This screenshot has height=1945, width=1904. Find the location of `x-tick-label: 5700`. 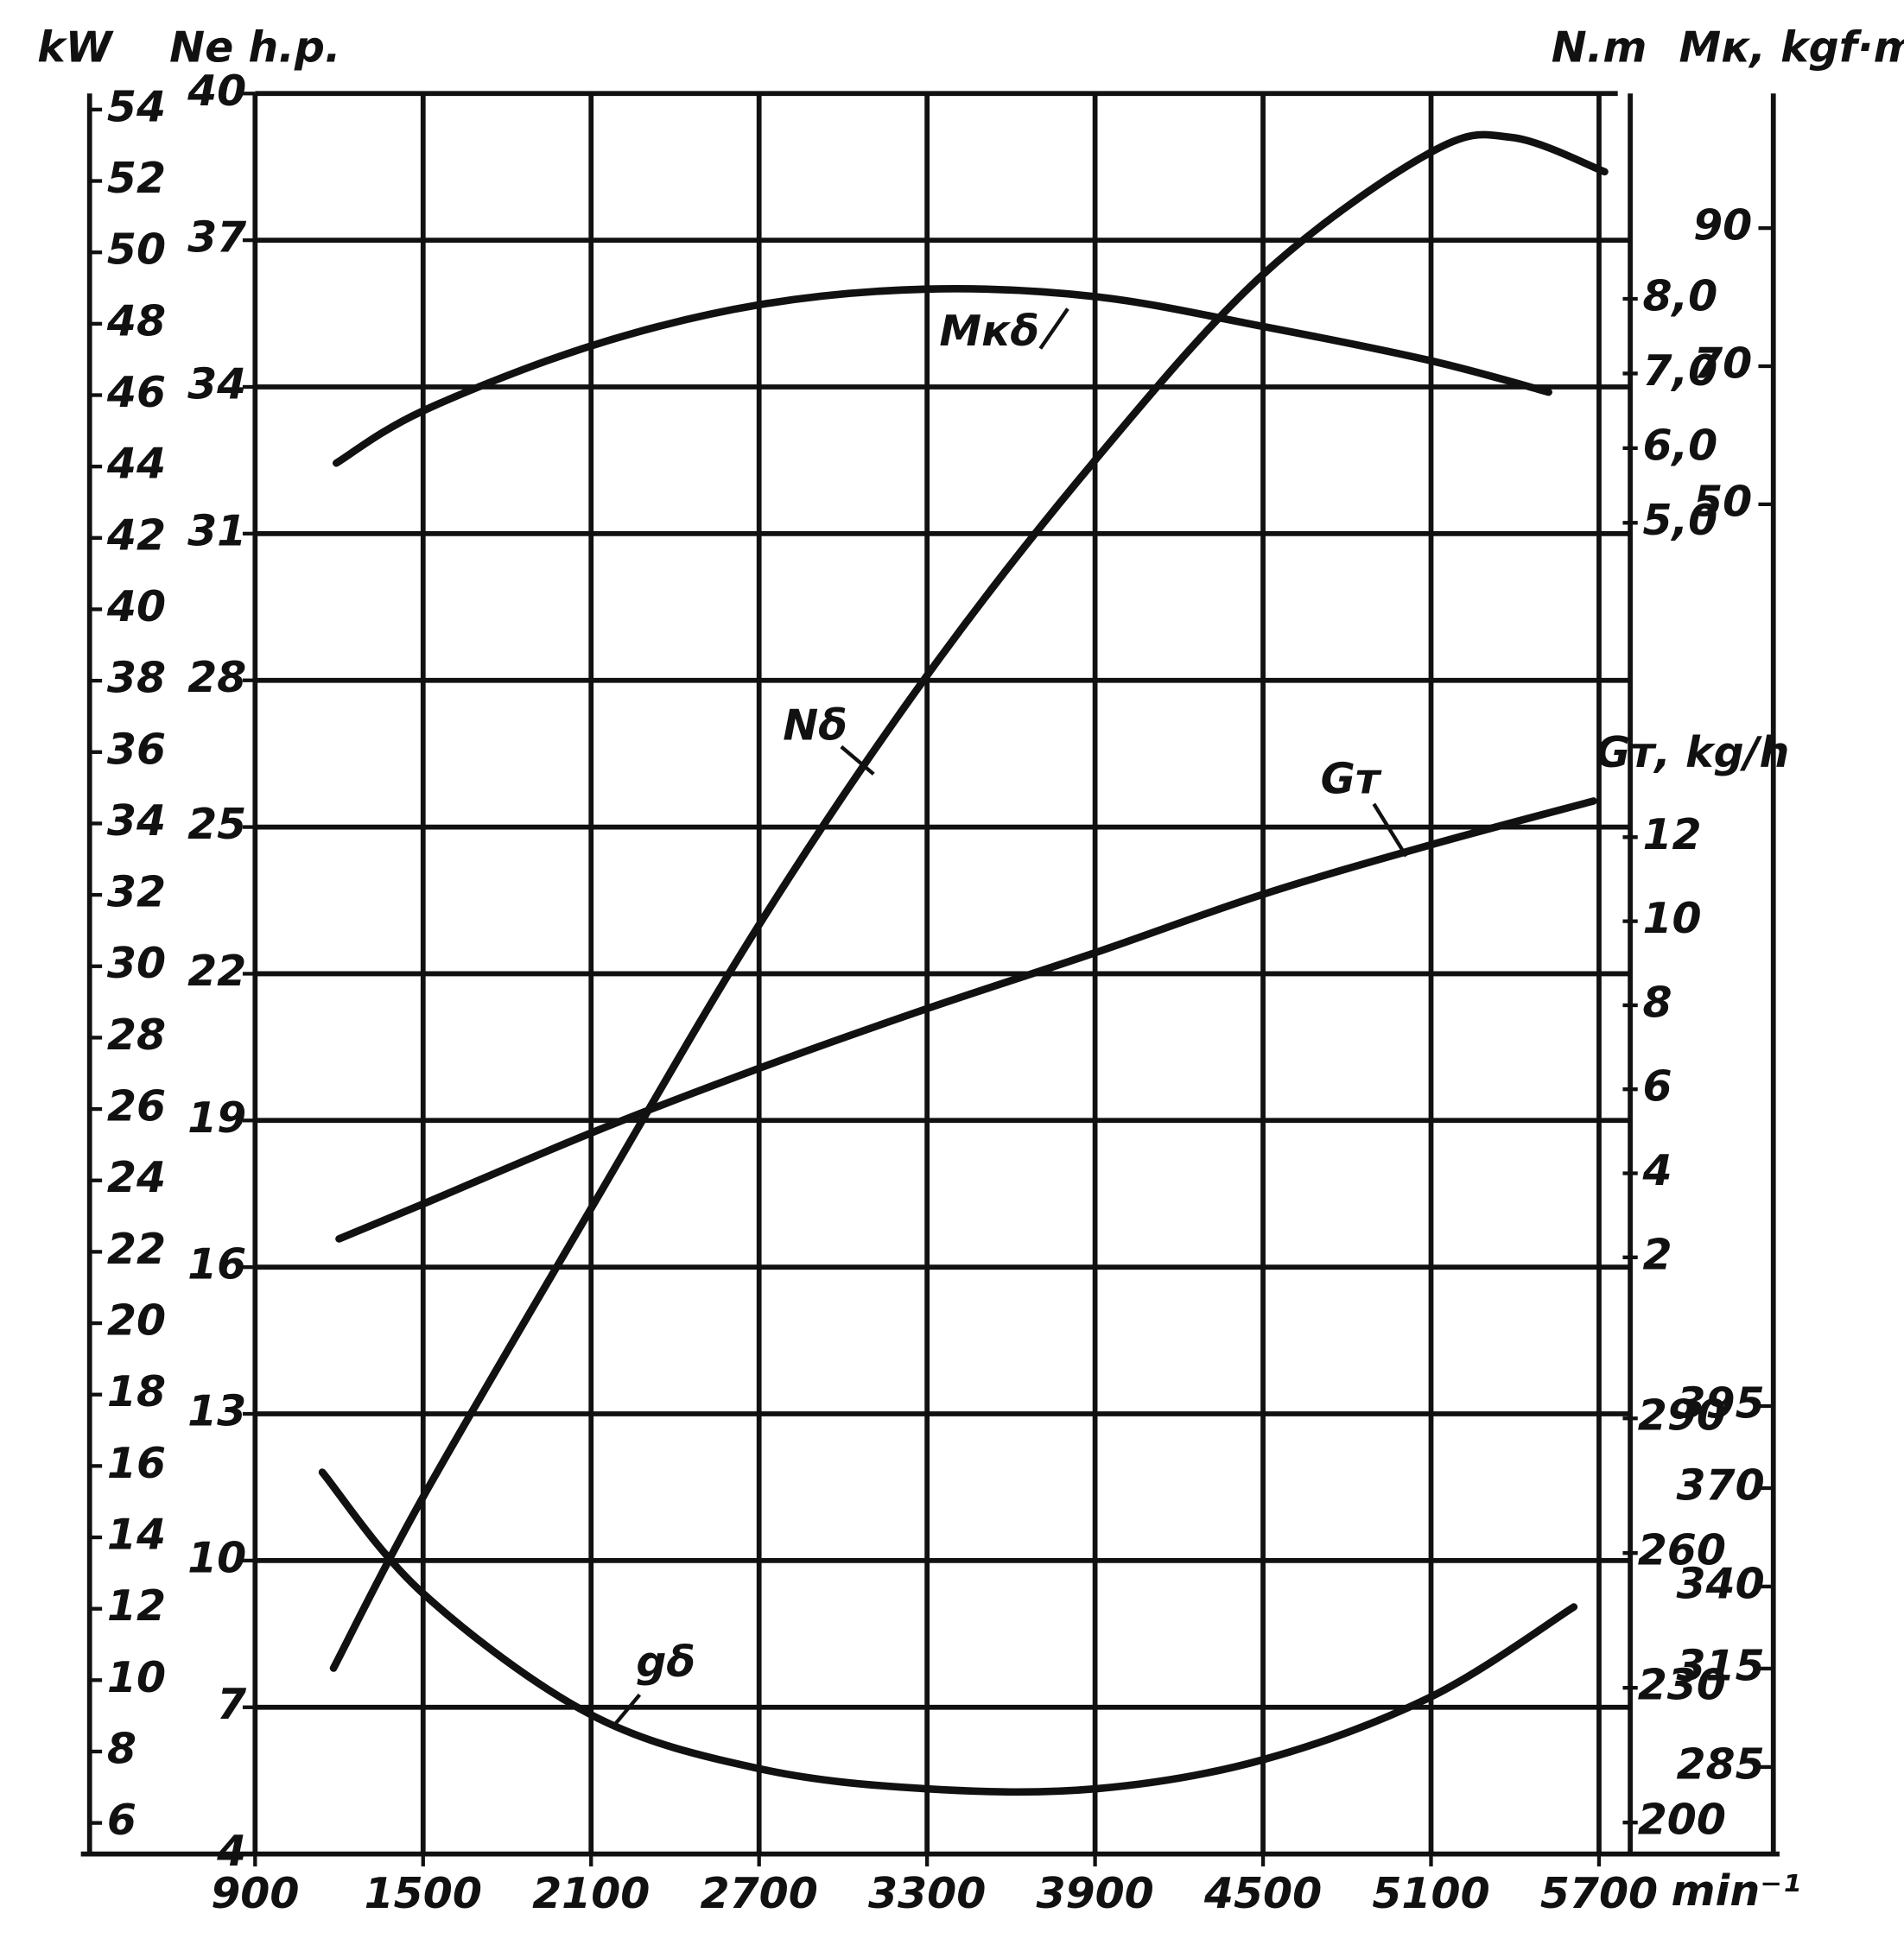

x-tick-label: 5700 is located at coordinates (1599, 1893).